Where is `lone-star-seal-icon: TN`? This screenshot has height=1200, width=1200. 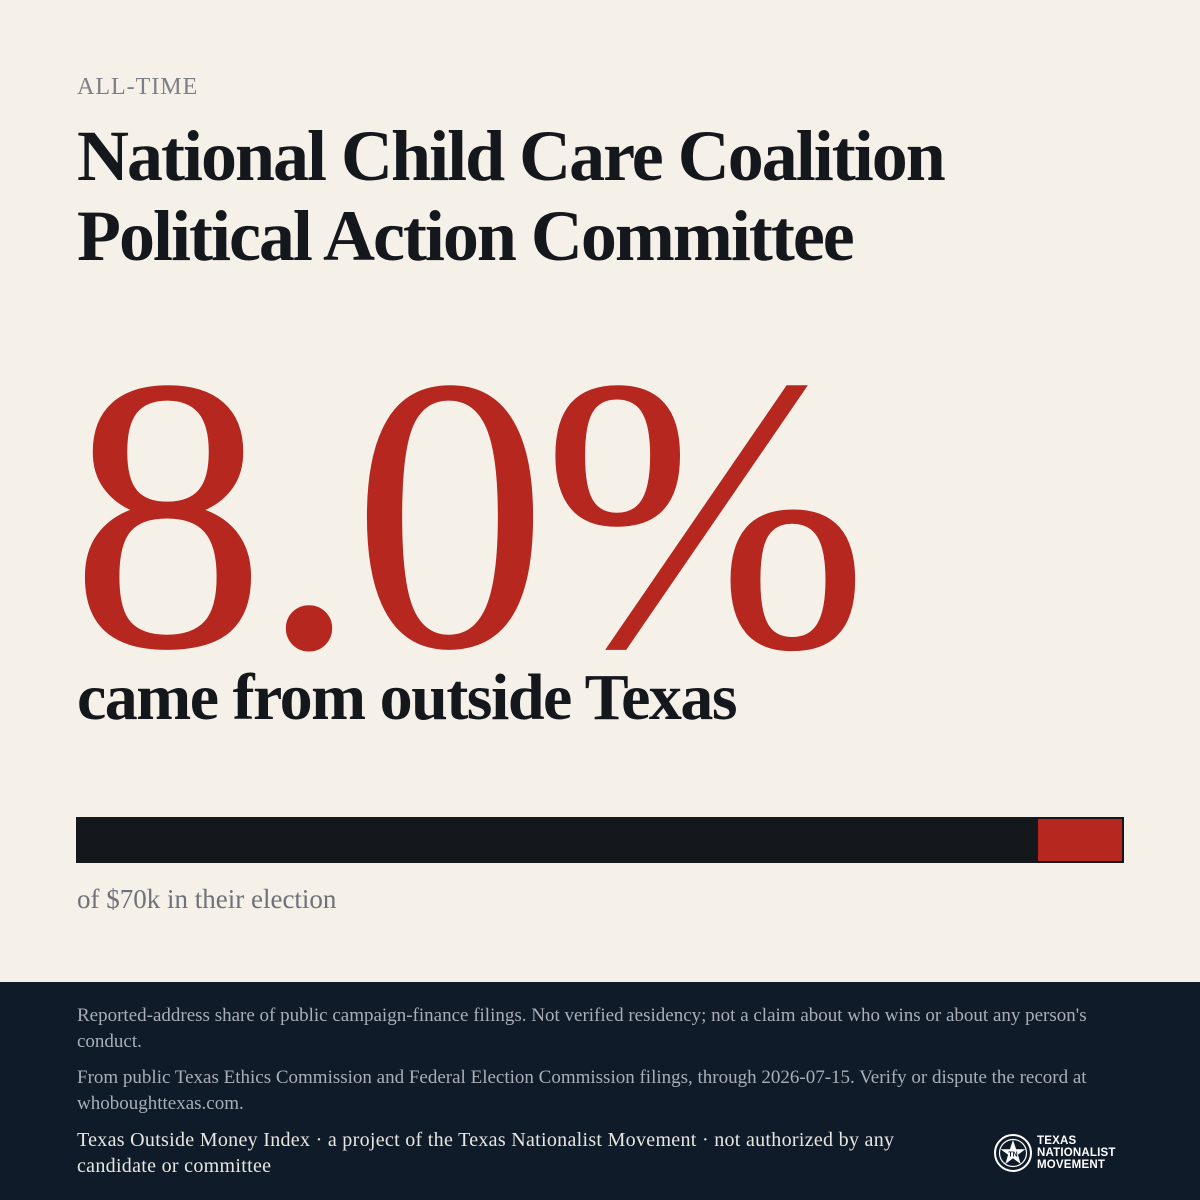 lone-star-seal-icon: TN is located at coordinates (1013, 1153).